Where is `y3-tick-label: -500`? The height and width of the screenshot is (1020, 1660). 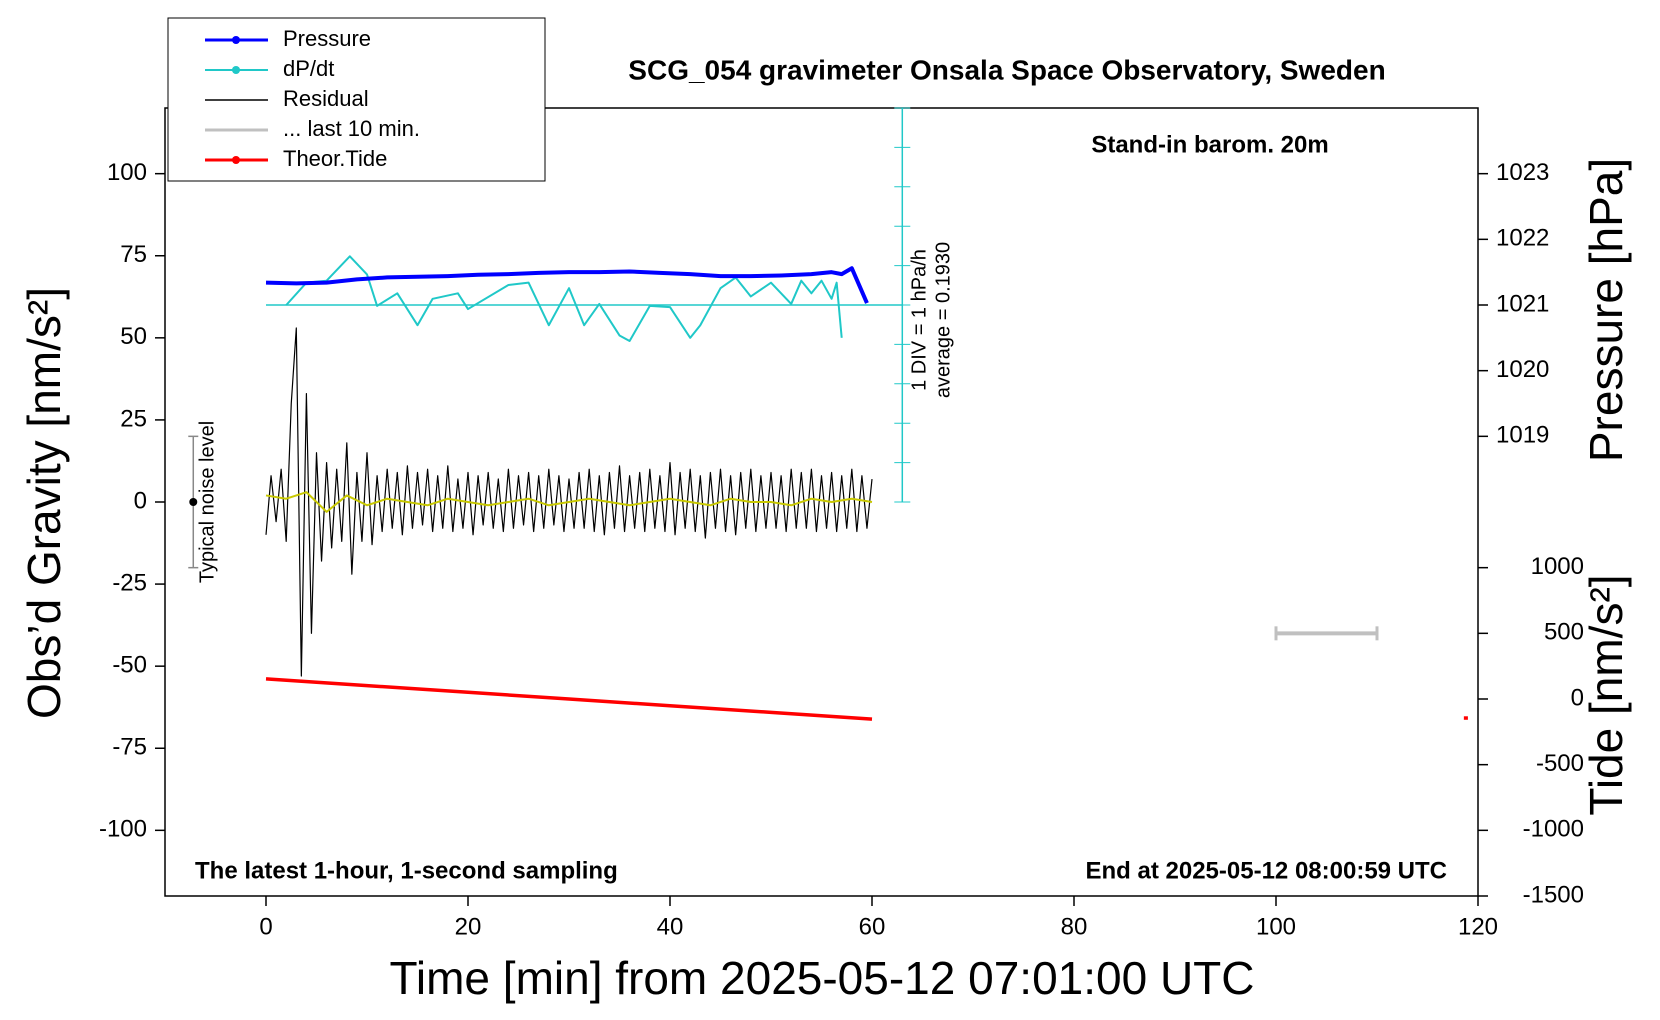 y3-tick-label: -500 is located at coordinates (1560, 763).